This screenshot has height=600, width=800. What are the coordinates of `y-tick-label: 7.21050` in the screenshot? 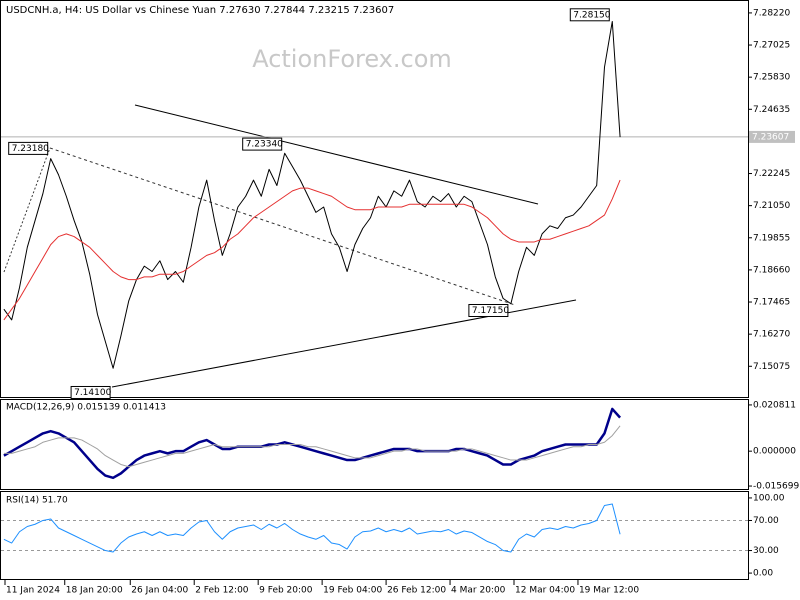 It's located at (771, 206).